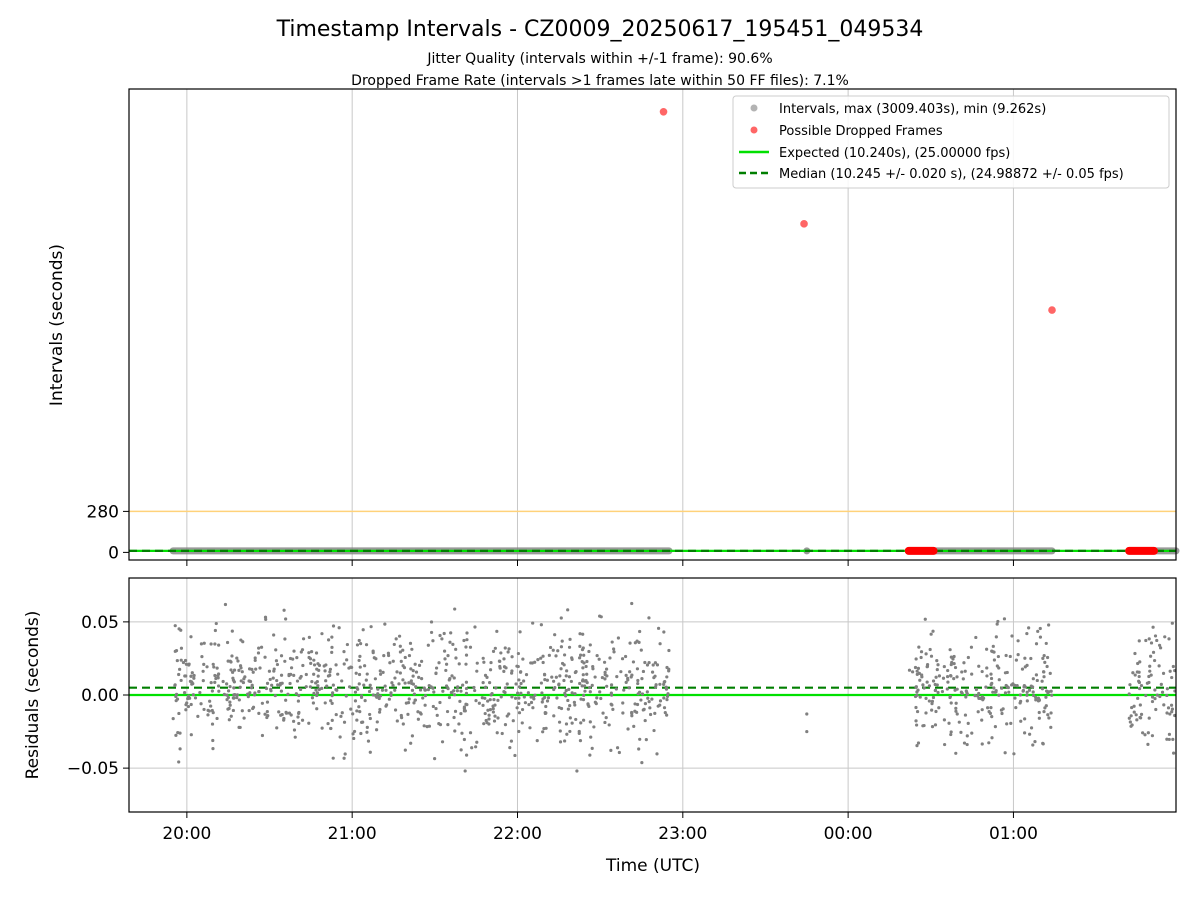 Image resolution: width=1200 pixels, height=900 pixels. What do you see at coordinates (100, 696) in the screenshot?
I see `residuals-y-tick-label: 0.00` at bounding box center [100, 696].